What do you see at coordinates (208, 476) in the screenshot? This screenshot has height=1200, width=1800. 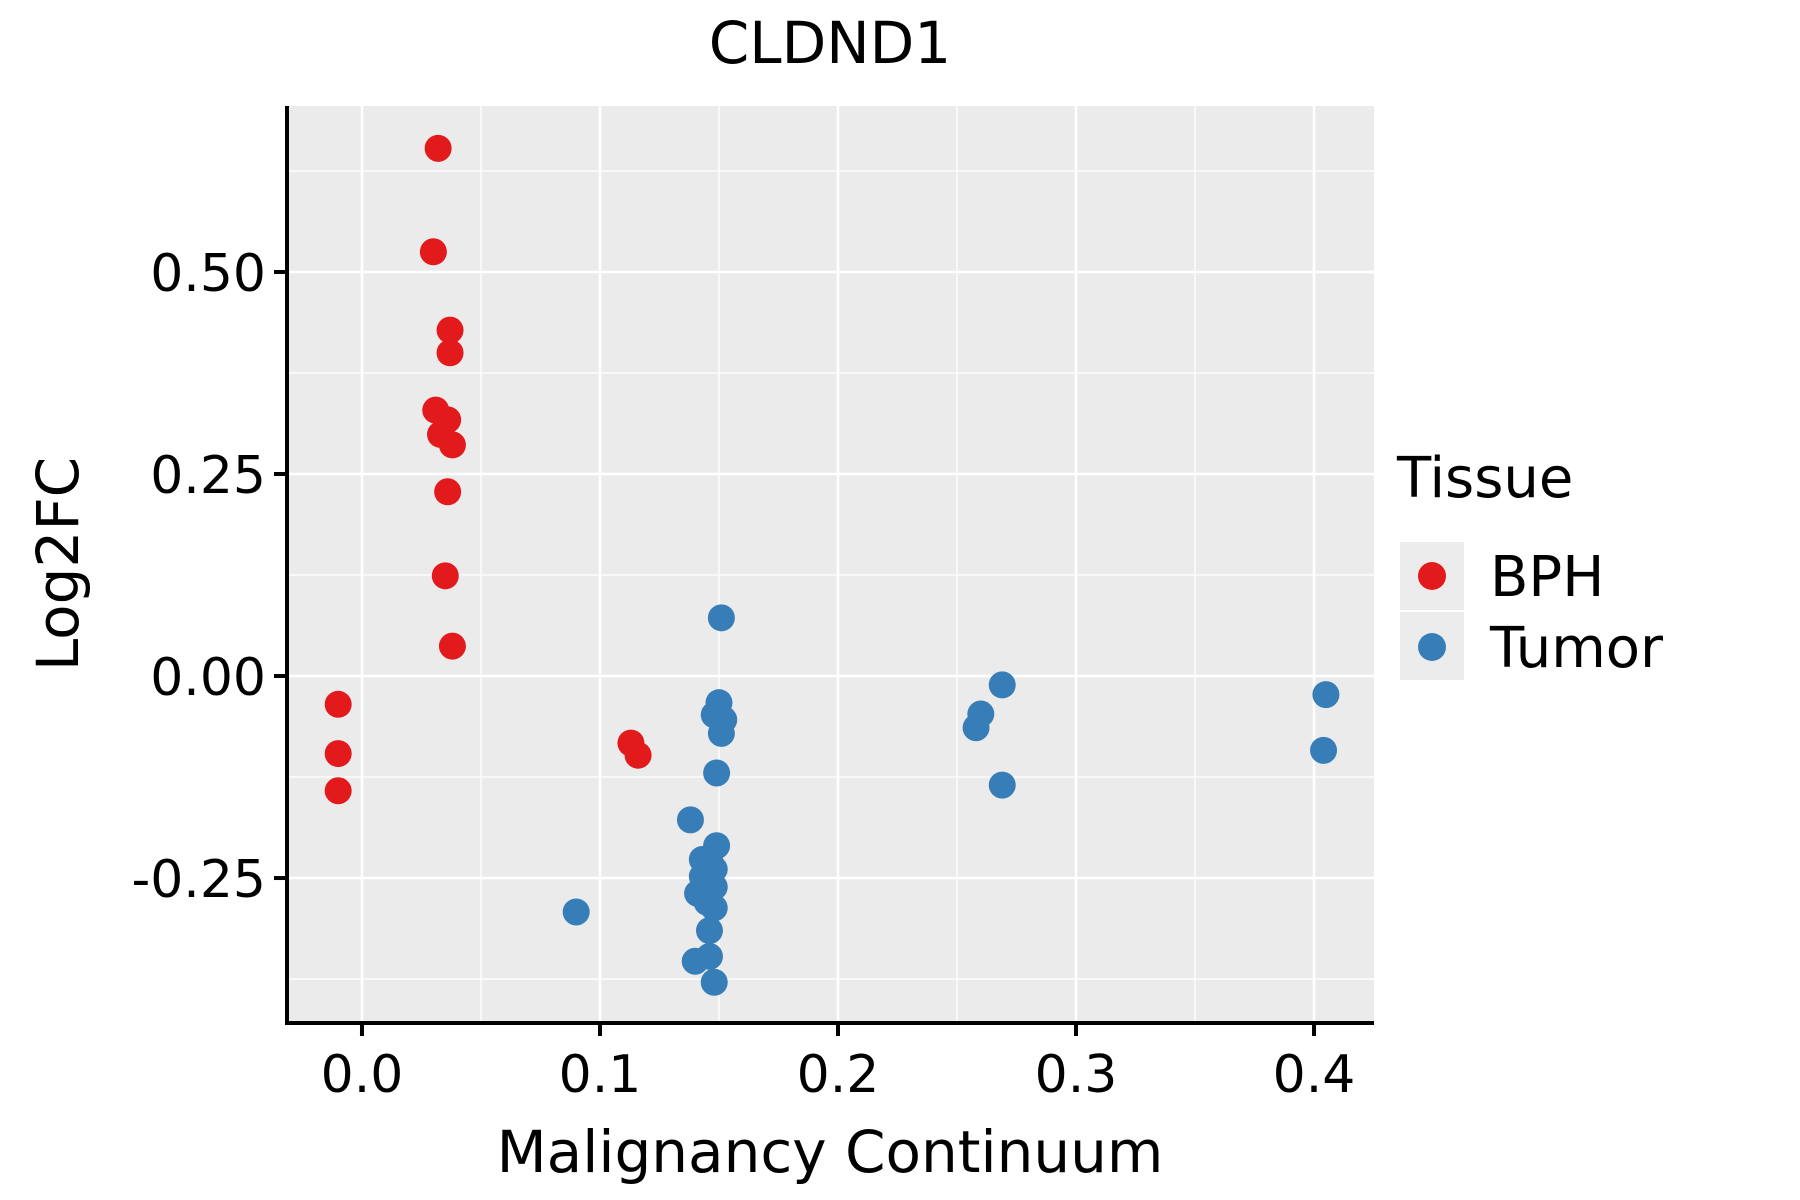 I see `y-tick-label: 0.25` at bounding box center [208, 476].